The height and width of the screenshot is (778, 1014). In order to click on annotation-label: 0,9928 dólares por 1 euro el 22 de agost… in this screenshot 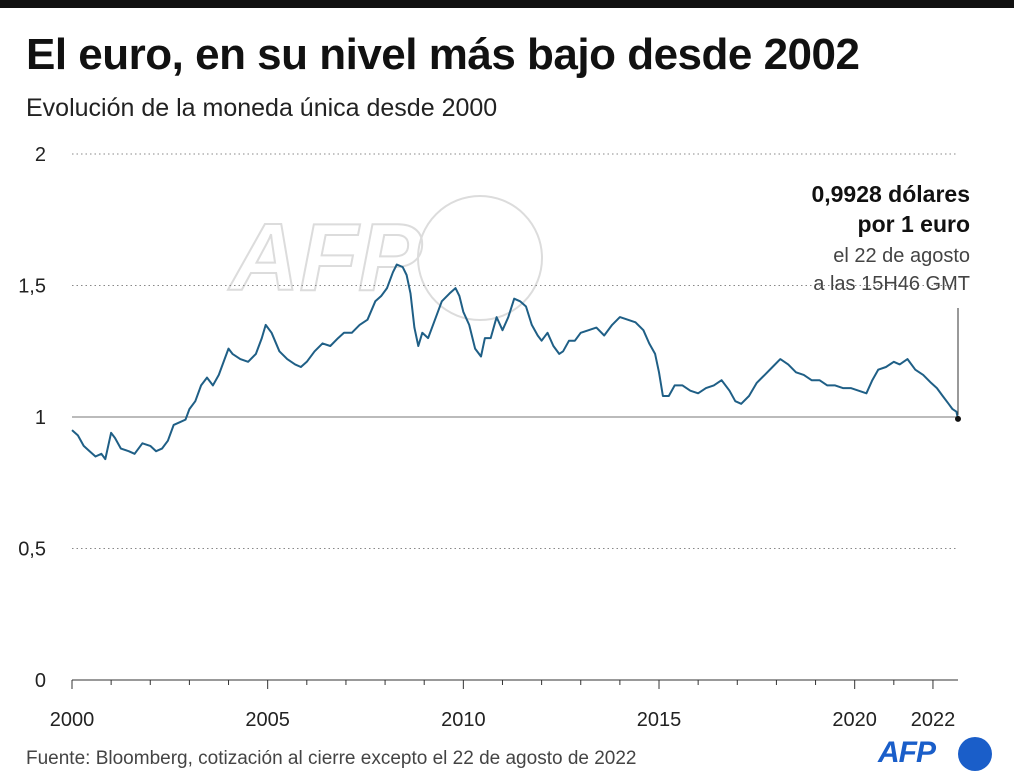, I will do `click(890, 238)`.